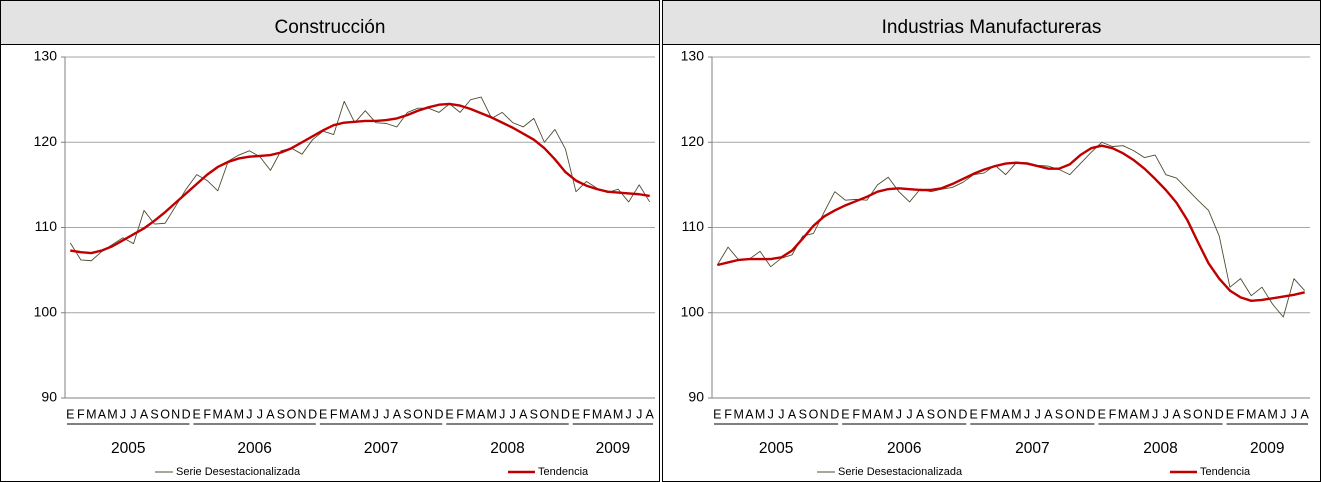 This screenshot has width=1322, height=482. What do you see at coordinates (1160, 448) in the screenshot?
I see `year-label: 2008` at bounding box center [1160, 448].